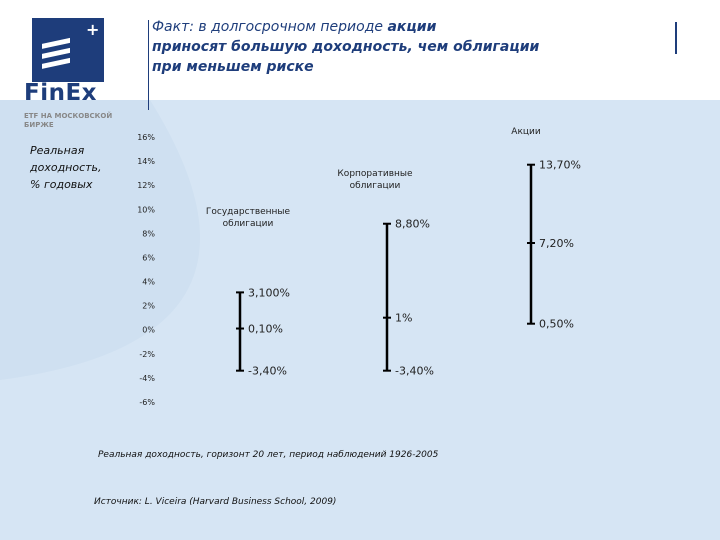 This screenshot has height=540, width=720. What do you see at coordinates (148, 233) in the screenshot?
I see `y-tick-label: 8%` at bounding box center [148, 233].